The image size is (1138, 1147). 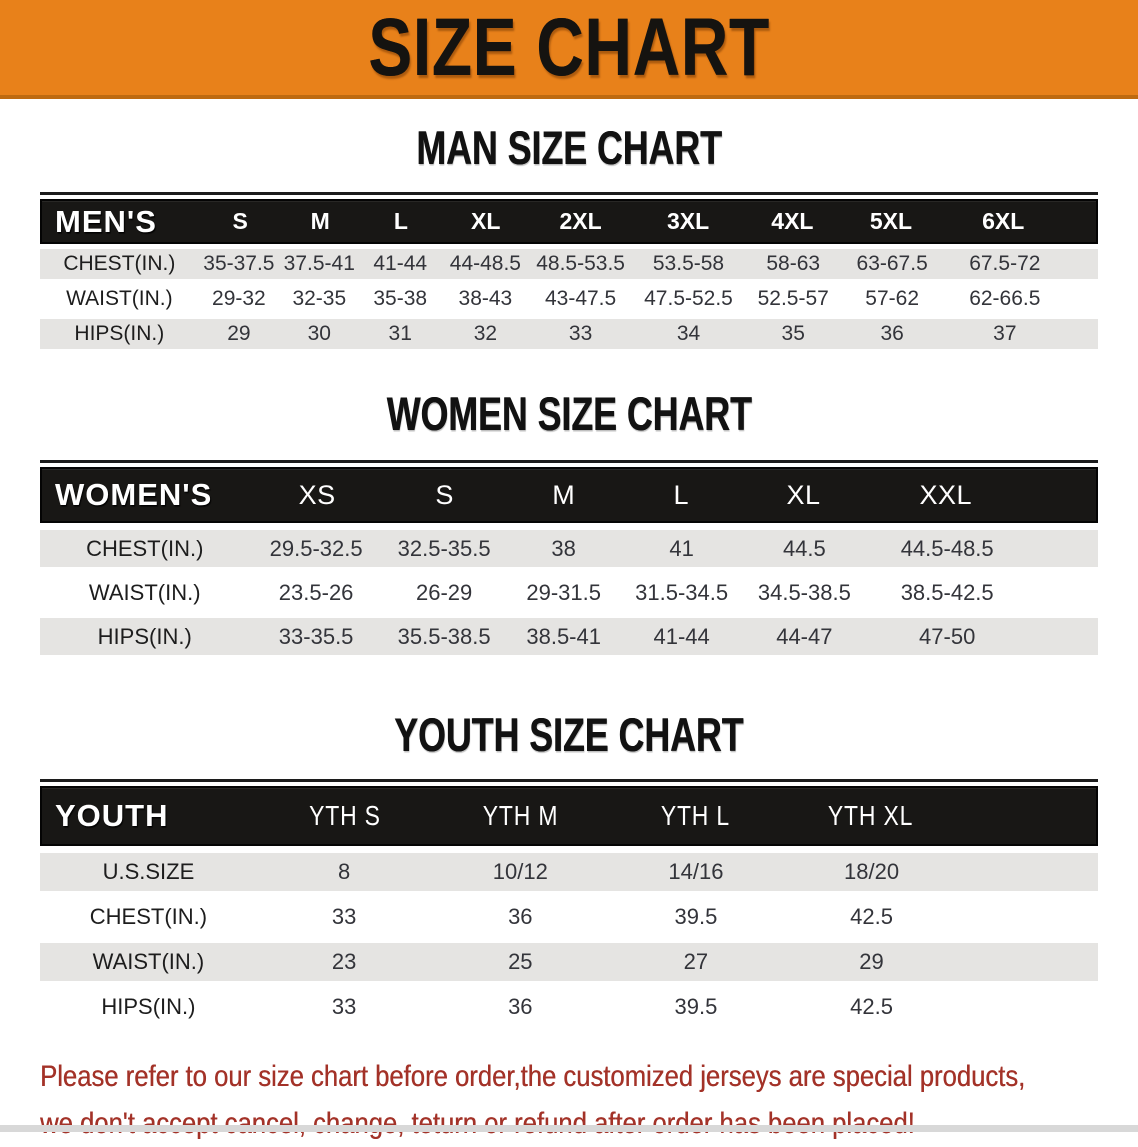 I want to click on value-cell: 23, so click(x=344, y=961).